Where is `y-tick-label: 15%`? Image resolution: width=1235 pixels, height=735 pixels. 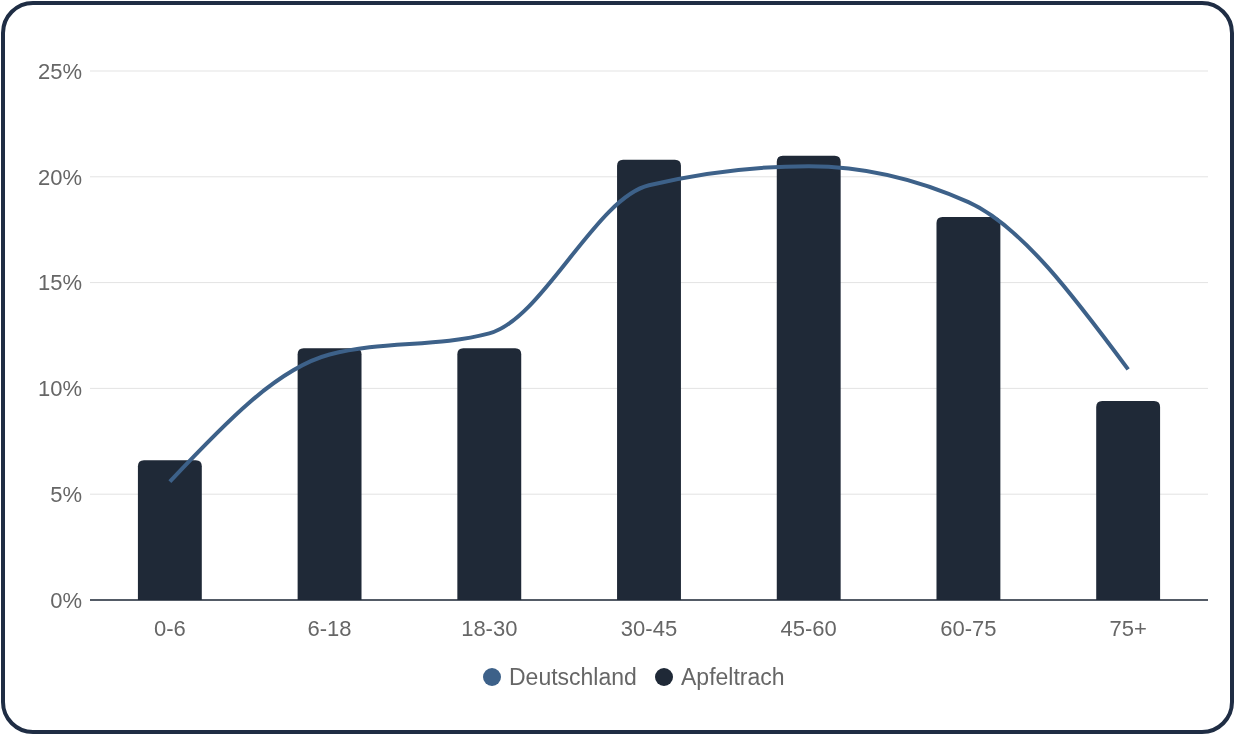
y-tick-label: 15% is located at coordinates (59, 283).